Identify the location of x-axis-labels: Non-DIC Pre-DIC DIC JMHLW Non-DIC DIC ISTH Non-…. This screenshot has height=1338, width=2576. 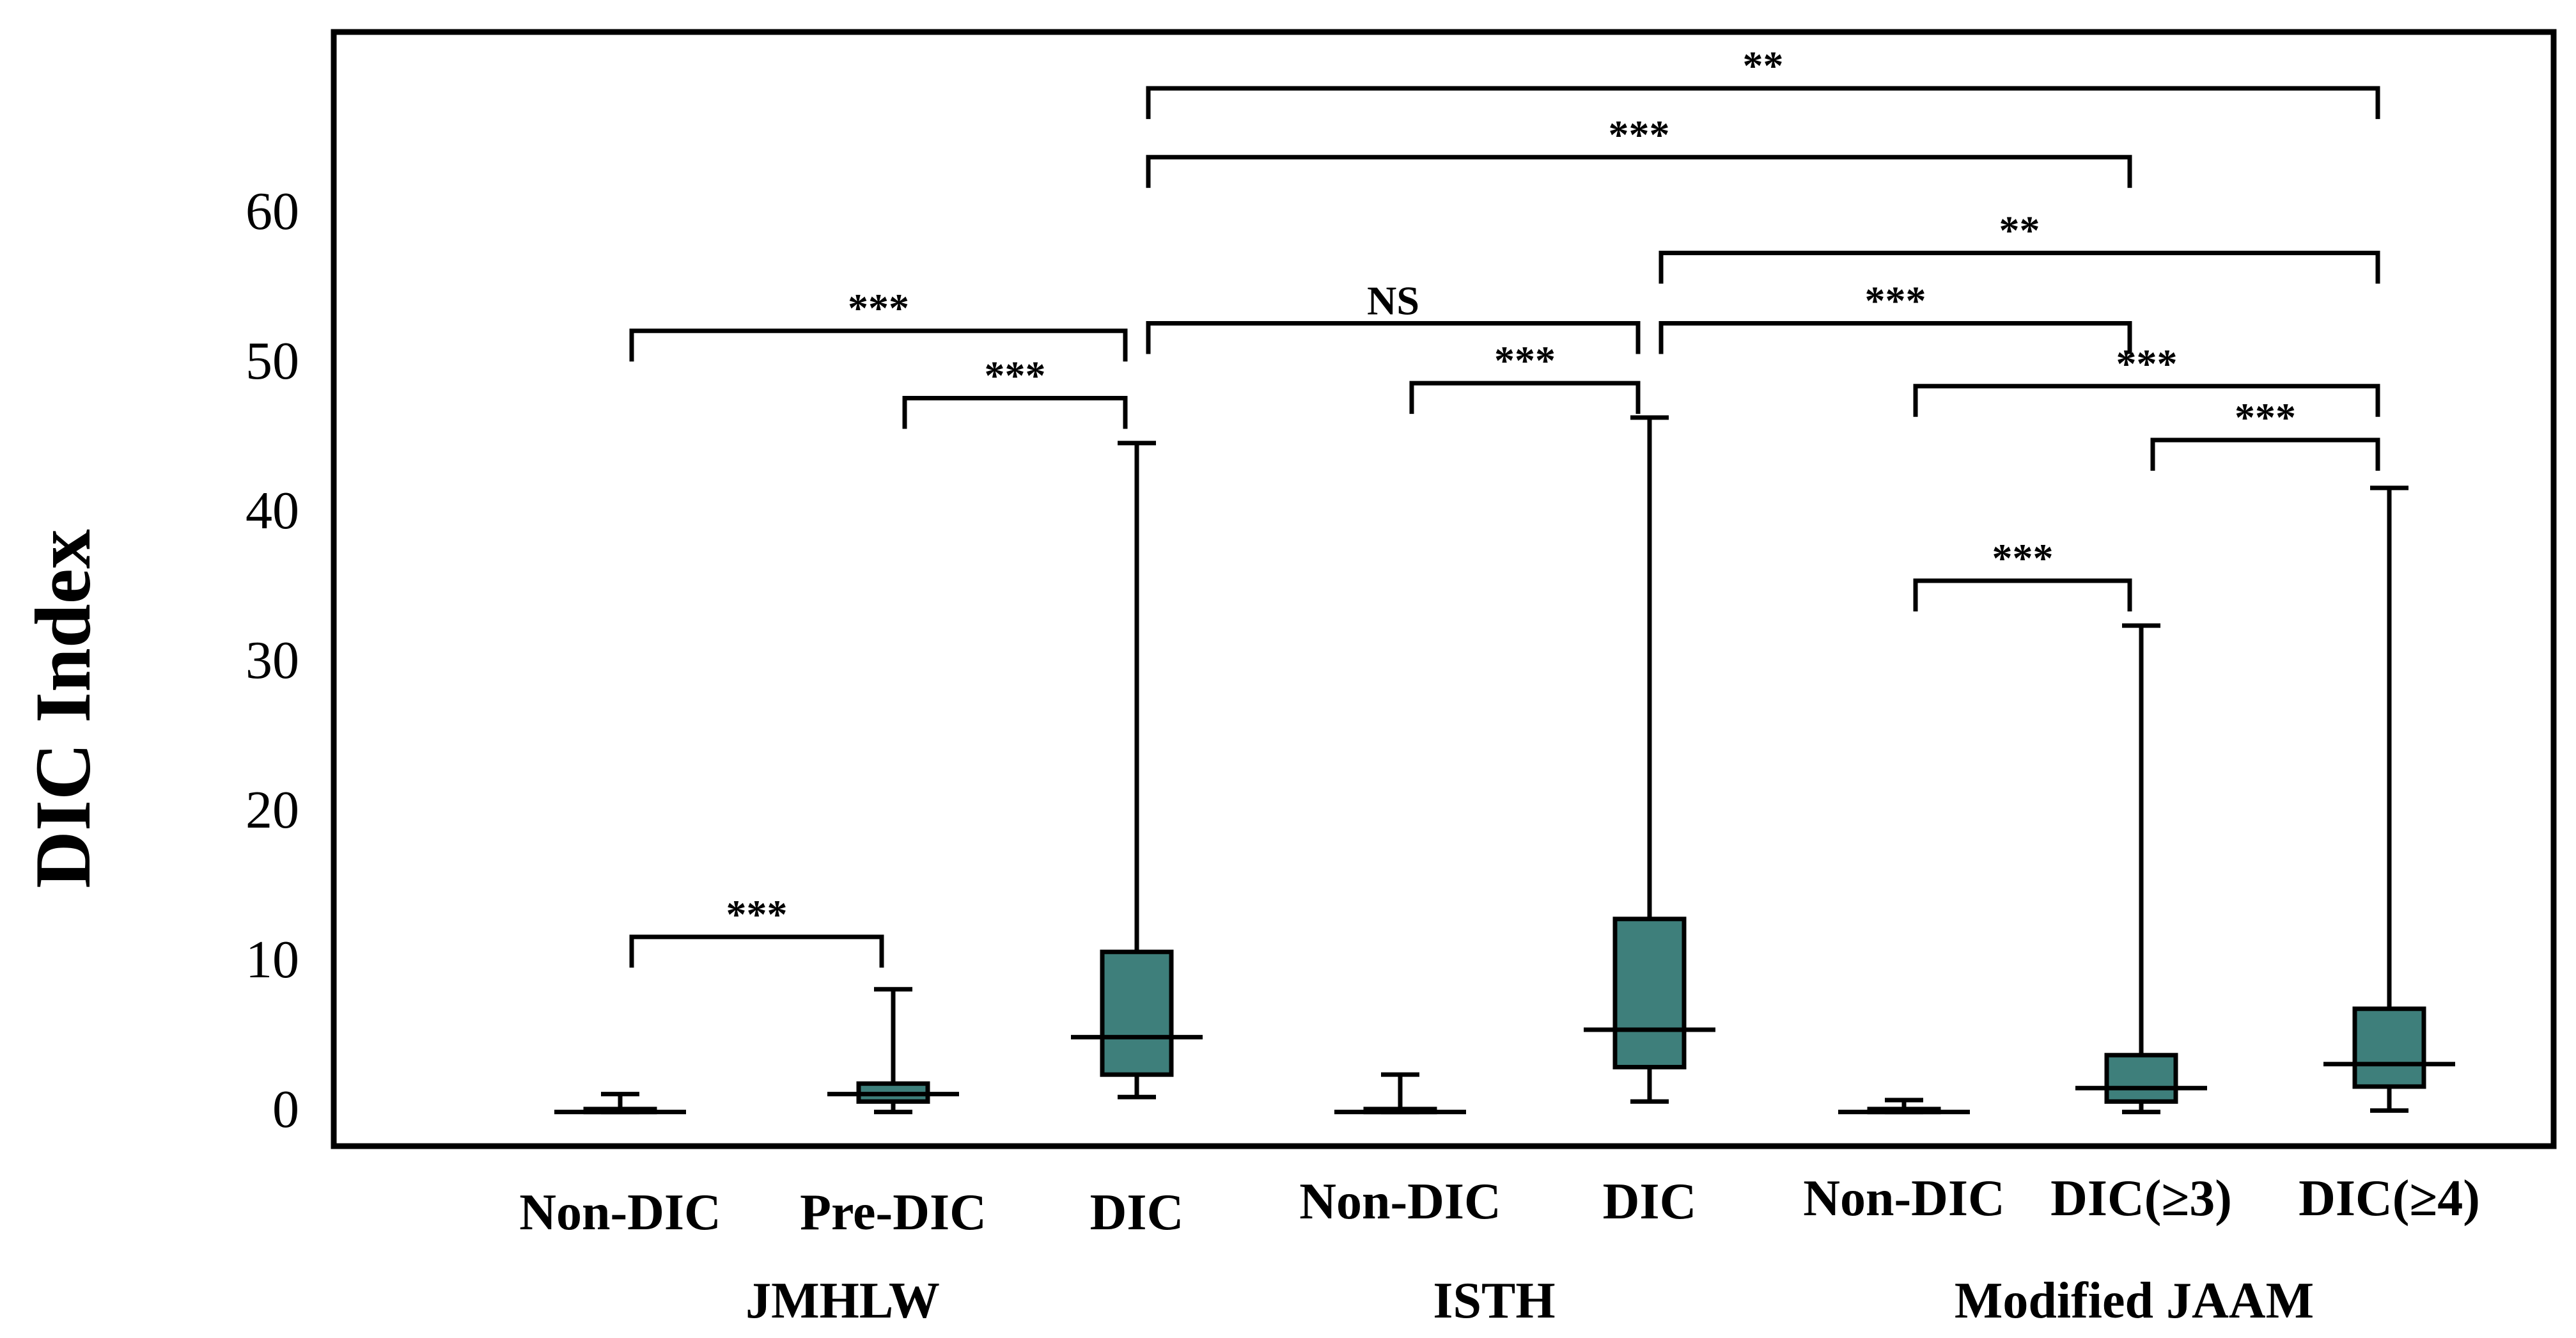
(1499, 1249).